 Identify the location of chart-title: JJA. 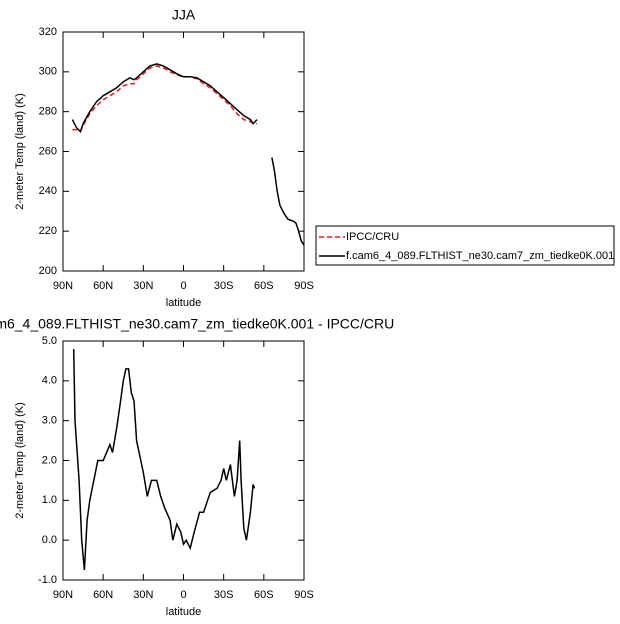
(184, 15).